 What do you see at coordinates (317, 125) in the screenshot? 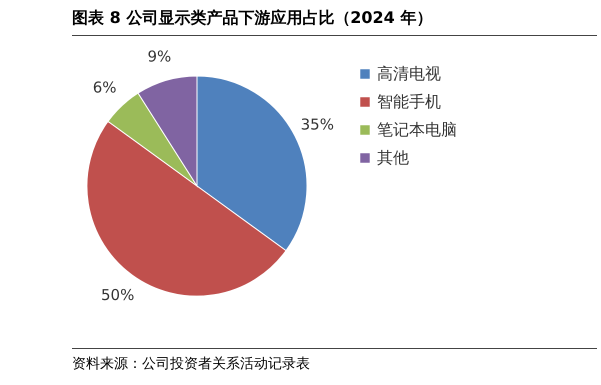
I see `data-label: 35%` at bounding box center [317, 125].